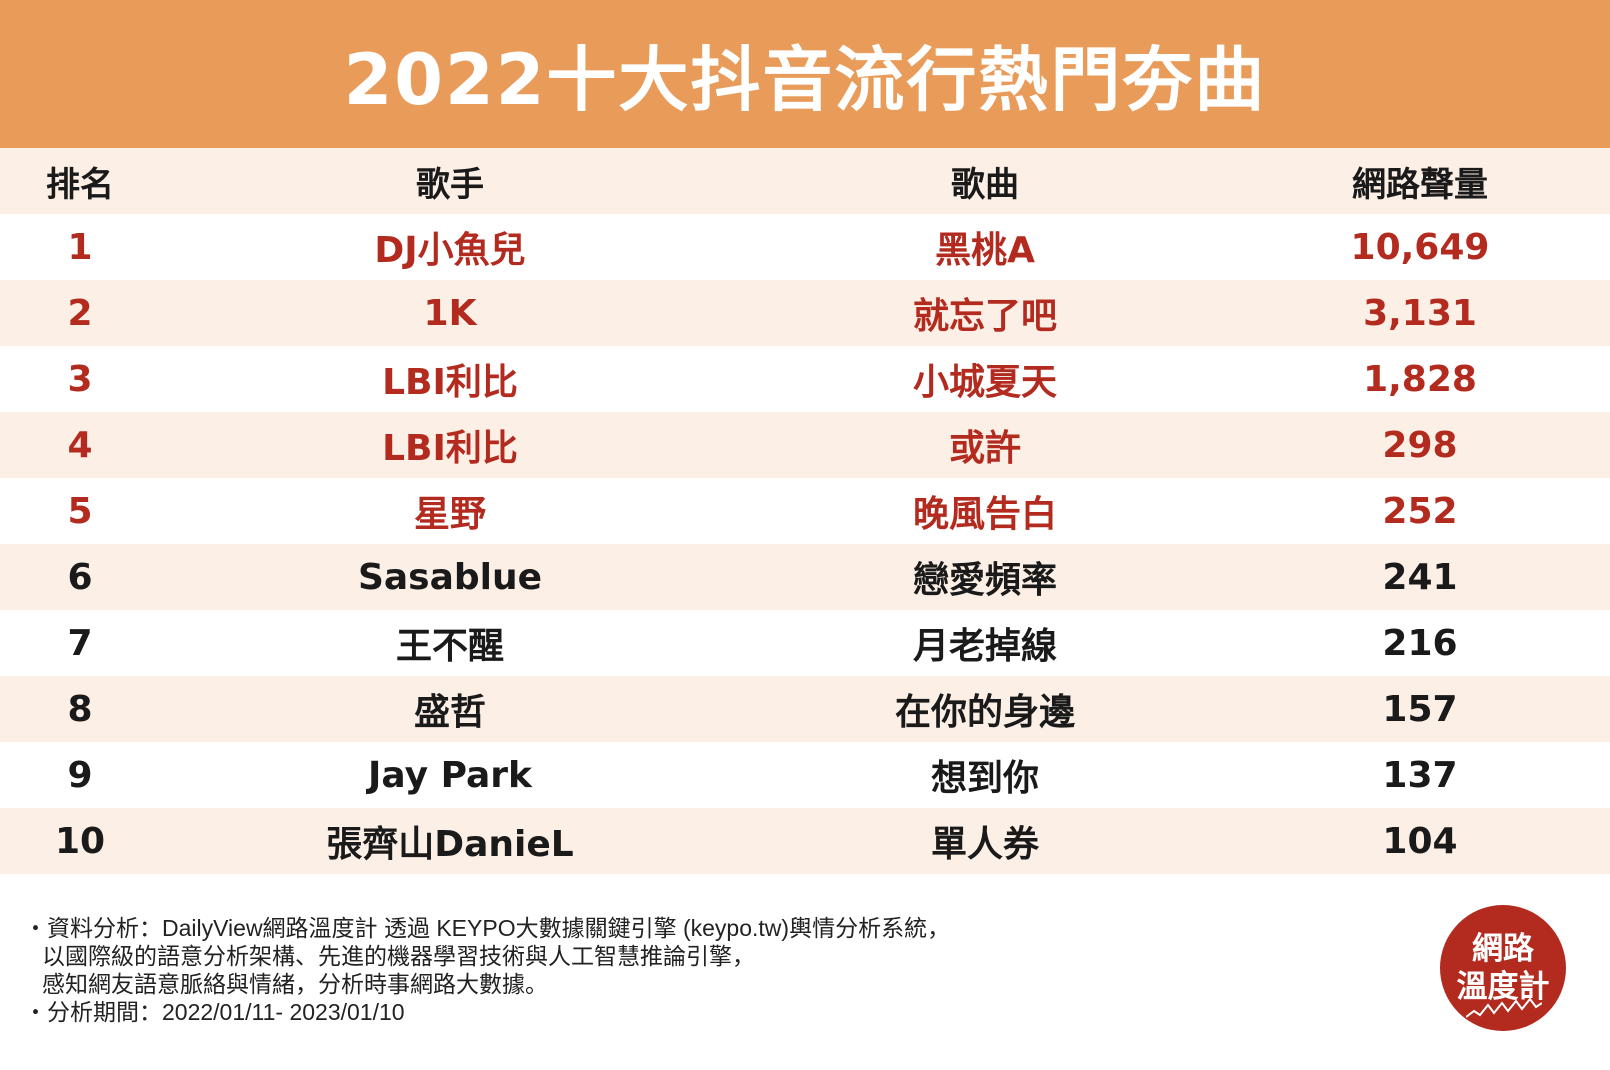 The image size is (1610, 1070). Describe the element at coordinates (450, 577) in the screenshot. I see `artist-cell: Sasablue` at that location.